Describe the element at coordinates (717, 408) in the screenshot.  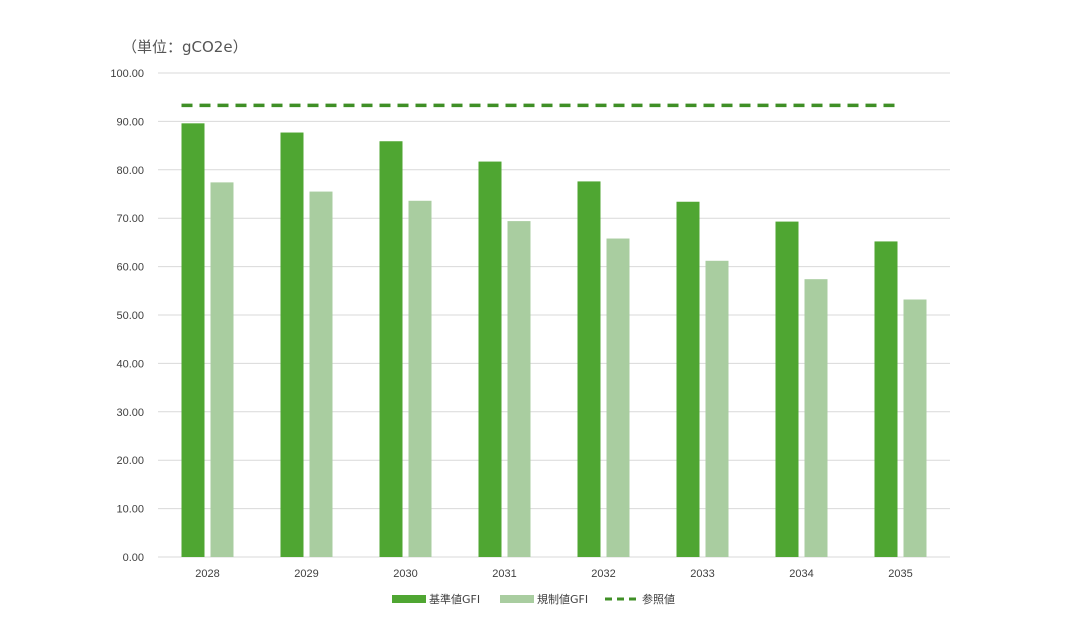
I see `bar-regulated-2033` at that location.